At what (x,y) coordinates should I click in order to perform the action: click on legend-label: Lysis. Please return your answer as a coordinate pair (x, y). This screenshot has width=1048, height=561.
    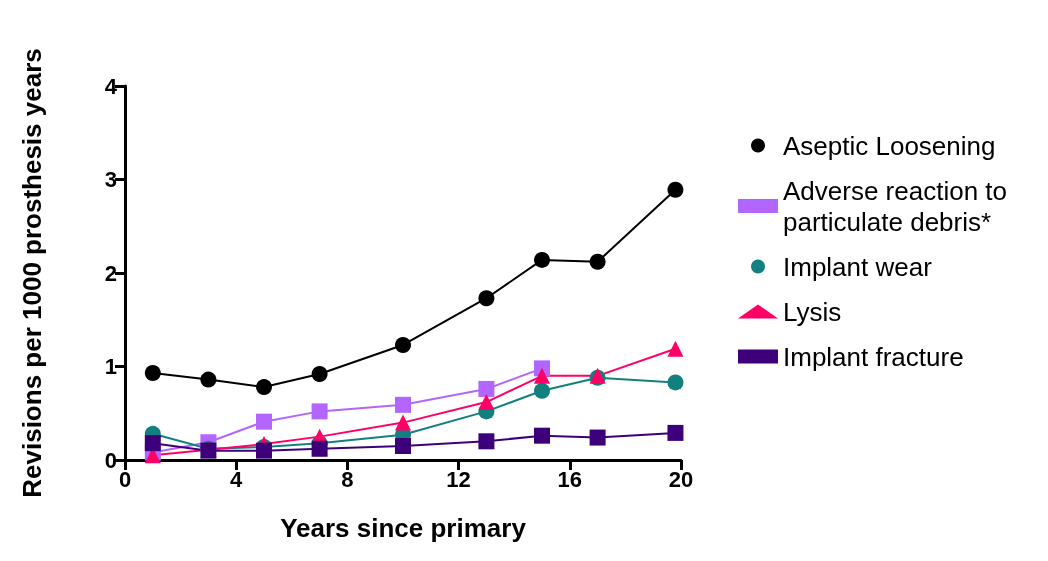
    Looking at the image, I should click on (812, 311).